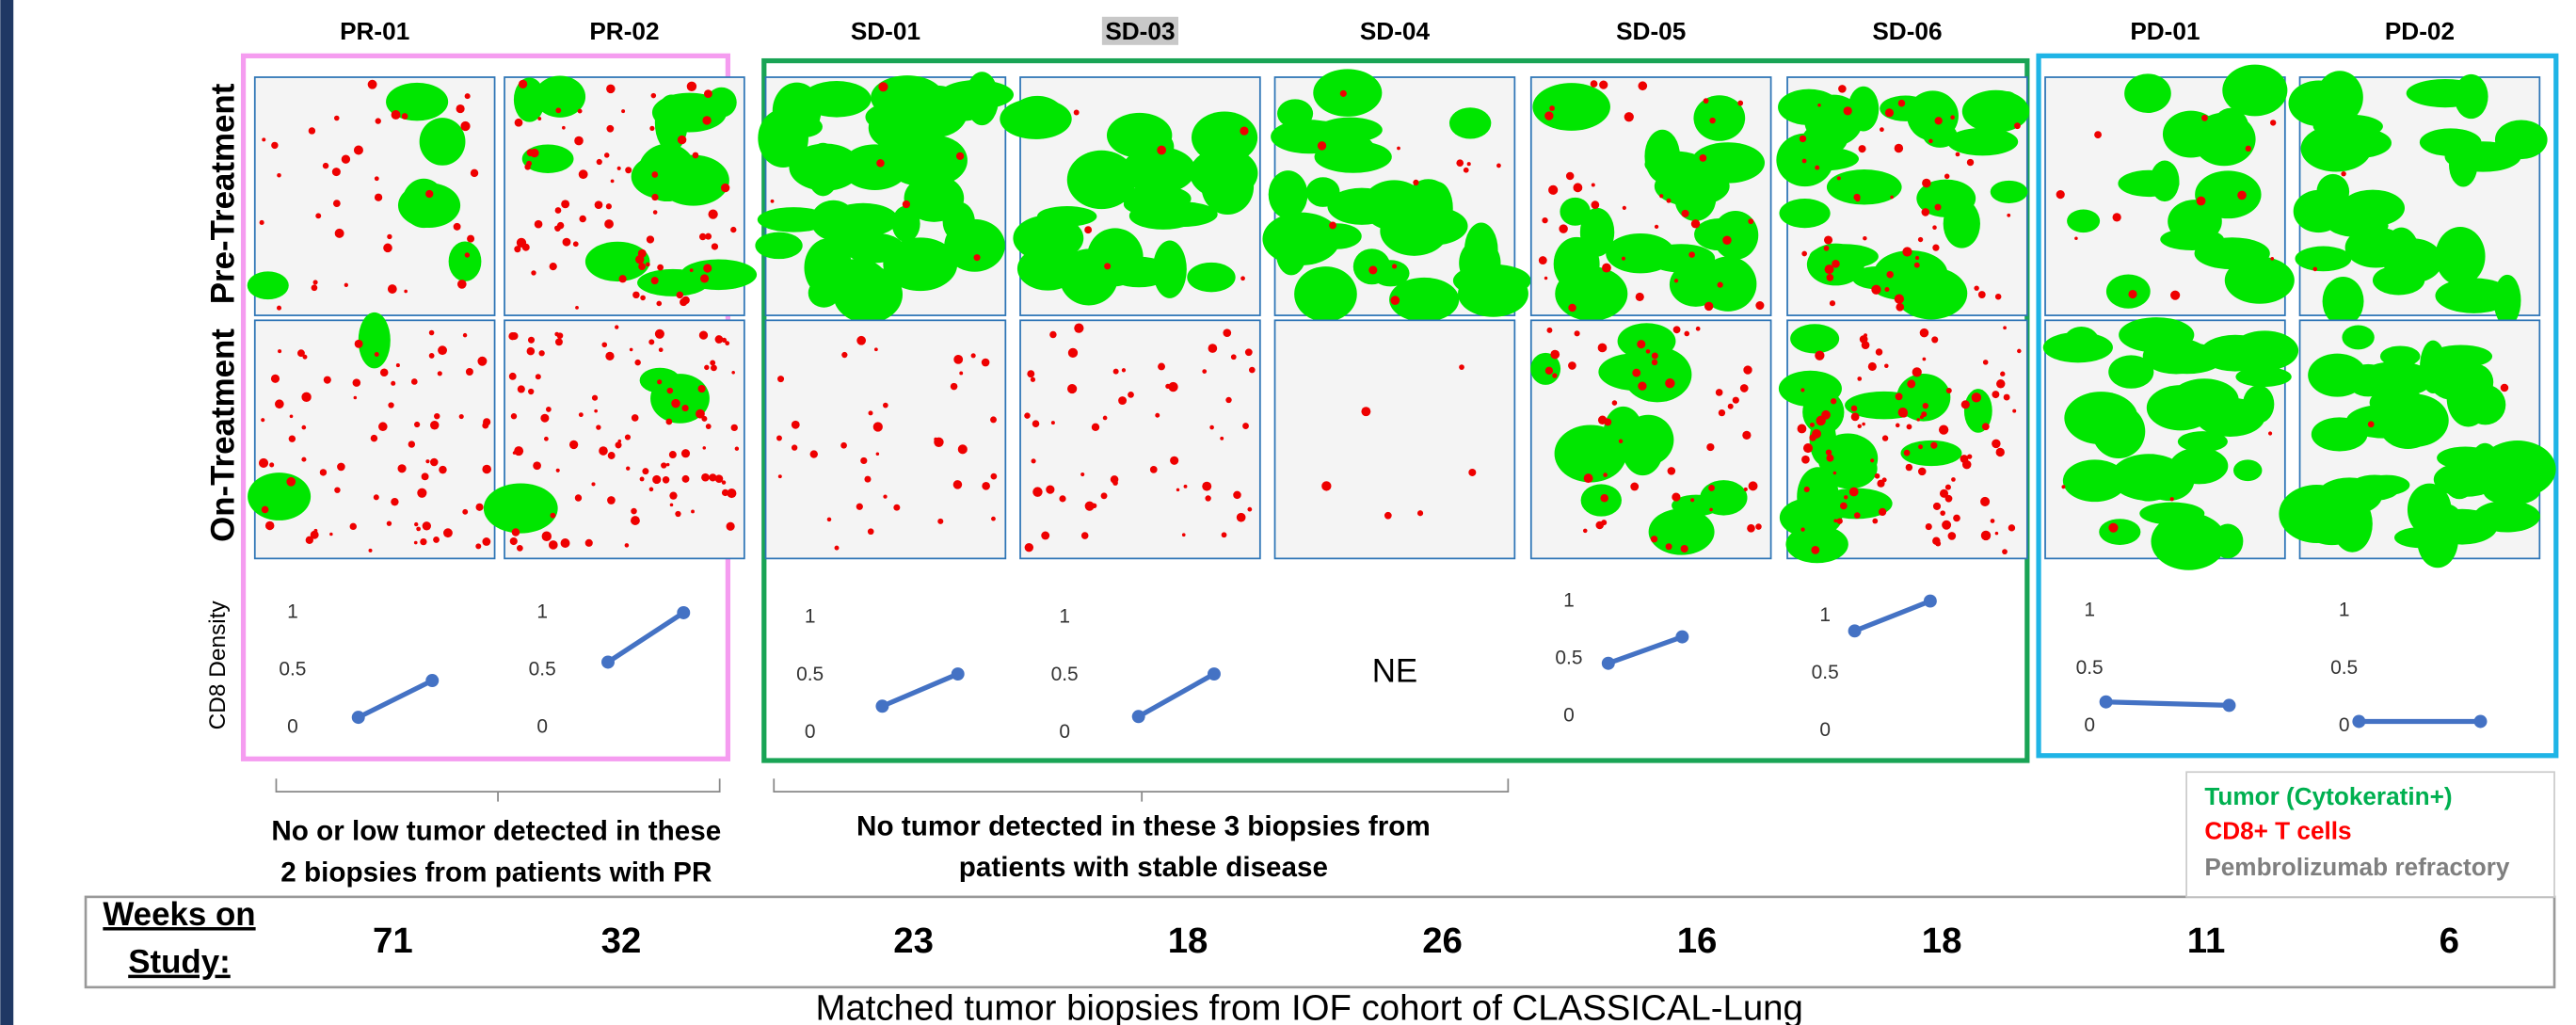 The height and width of the screenshot is (1025, 2576). Describe the element at coordinates (2089, 610) in the screenshot. I see `density-tick-label: 1` at that location.